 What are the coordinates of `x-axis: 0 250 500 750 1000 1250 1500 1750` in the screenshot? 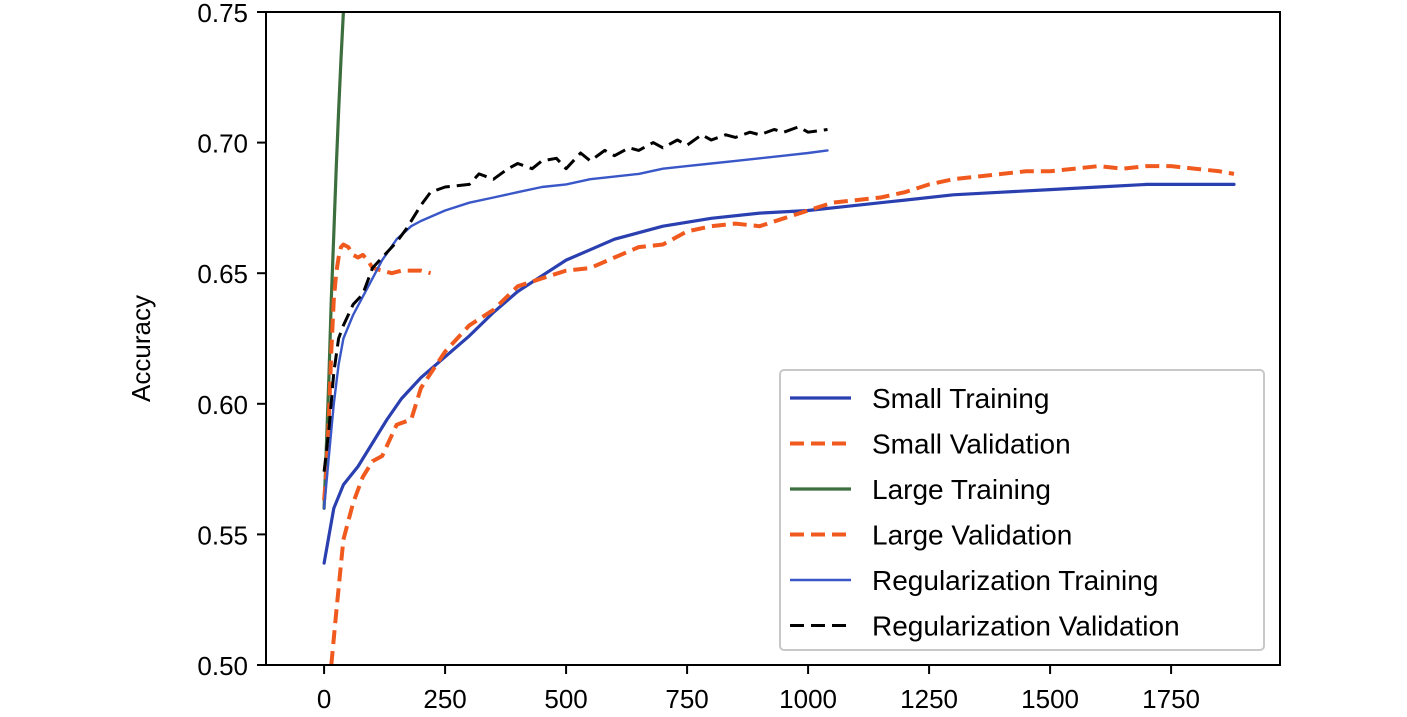 It's located at (758, 689).